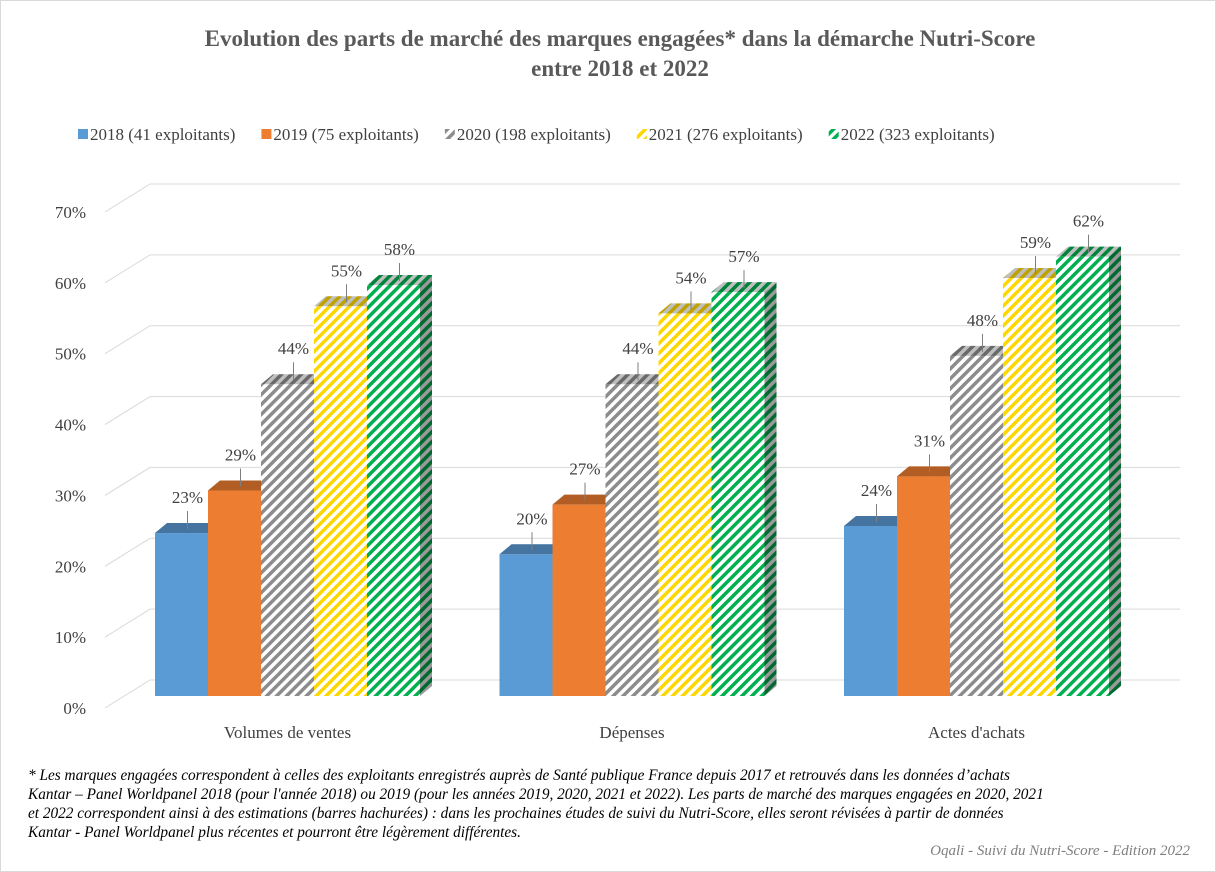 The width and height of the screenshot is (1216, 872). What do you see at coordinates (70, 566) in the screenshot?
I see `y-tick-label: 20%` at bounding box center [70, 566].